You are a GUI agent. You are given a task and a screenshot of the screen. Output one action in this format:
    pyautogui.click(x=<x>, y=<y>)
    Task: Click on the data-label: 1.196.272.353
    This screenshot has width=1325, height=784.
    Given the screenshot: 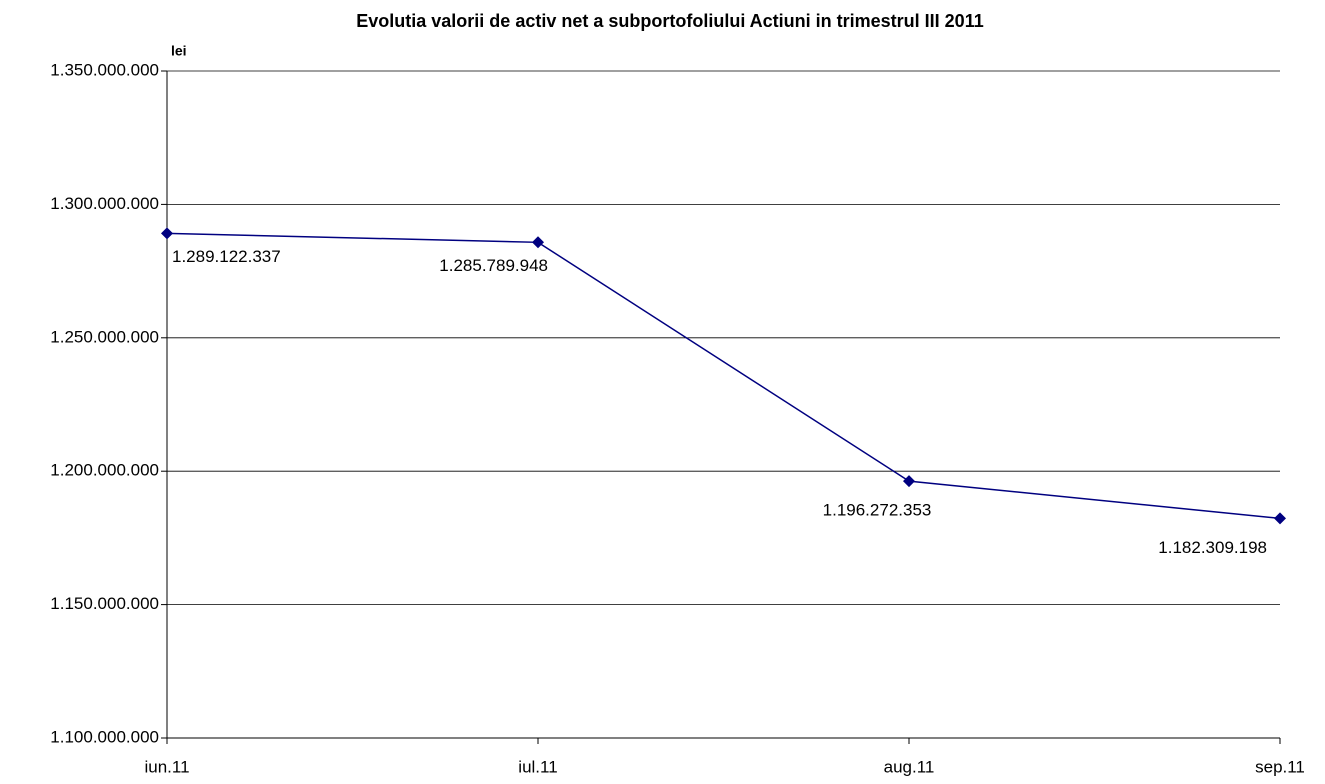 What is the action you would take?
    pyautogui.click(x=877, y=510)
    